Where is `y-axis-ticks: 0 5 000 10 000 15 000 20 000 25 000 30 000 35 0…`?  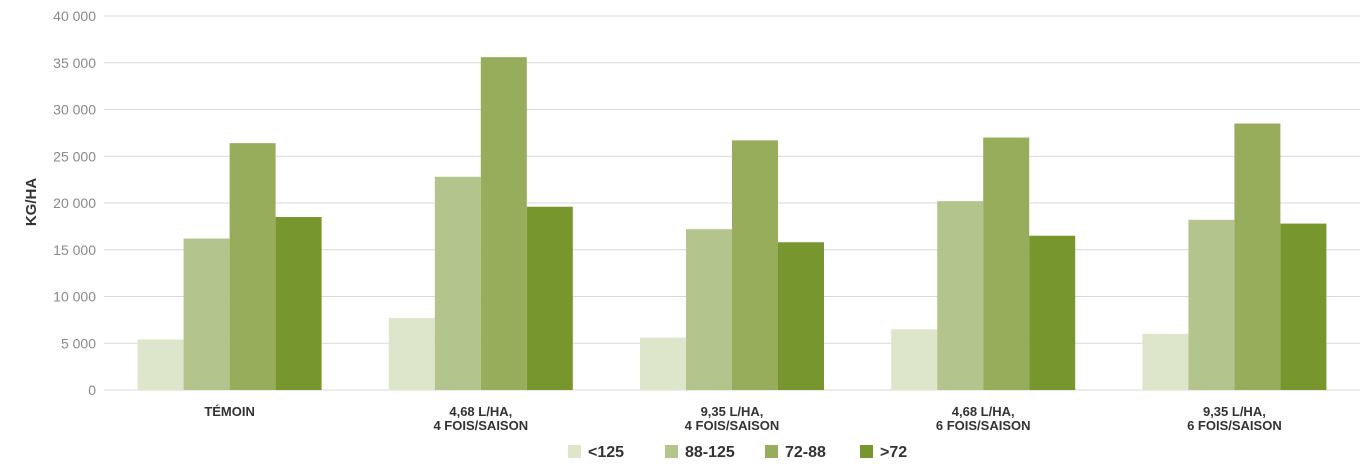
y-axis-ticks: 0 5 000 10 000 15 000 20 000 25 000 30 000 35 0… is located at coordinates (74, 203).